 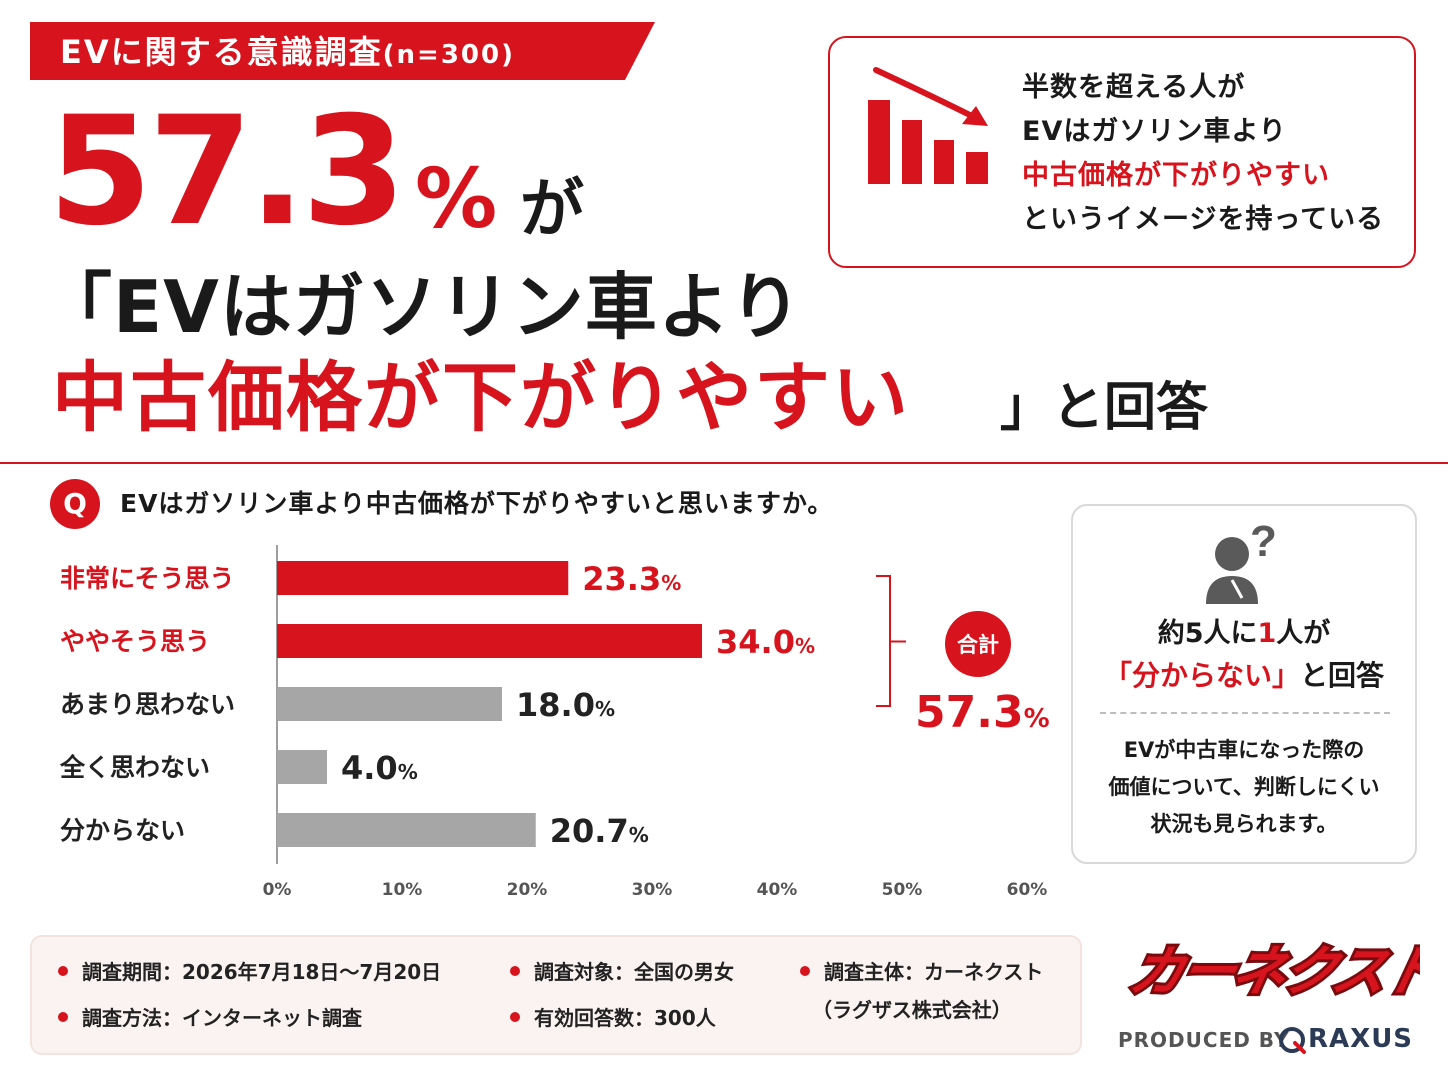 I want to click on info-headline-1: 約5人に1人が, so click(x=1244, y=633).